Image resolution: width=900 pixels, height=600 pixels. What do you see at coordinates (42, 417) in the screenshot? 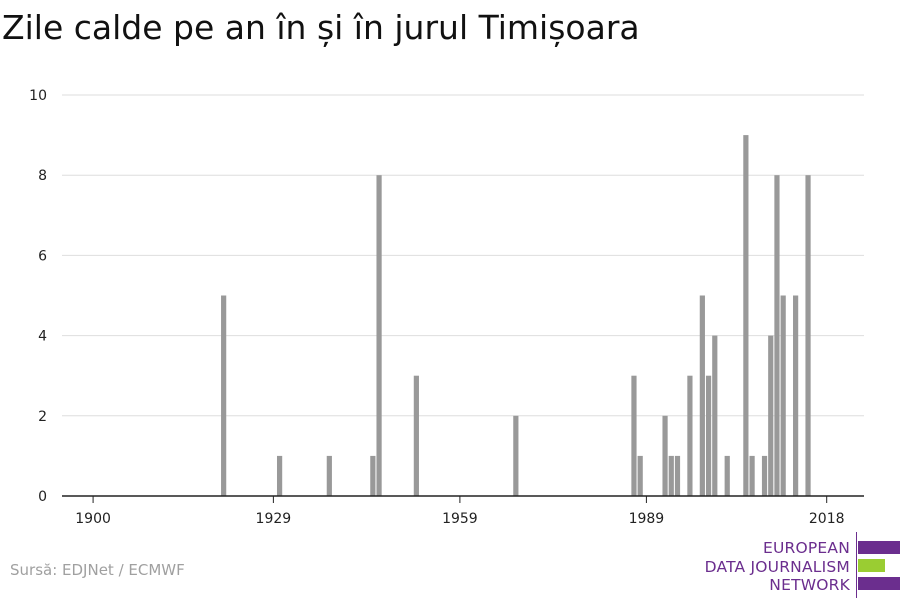
I see `y-tick-label: 2` at bounding box center [42, 417].